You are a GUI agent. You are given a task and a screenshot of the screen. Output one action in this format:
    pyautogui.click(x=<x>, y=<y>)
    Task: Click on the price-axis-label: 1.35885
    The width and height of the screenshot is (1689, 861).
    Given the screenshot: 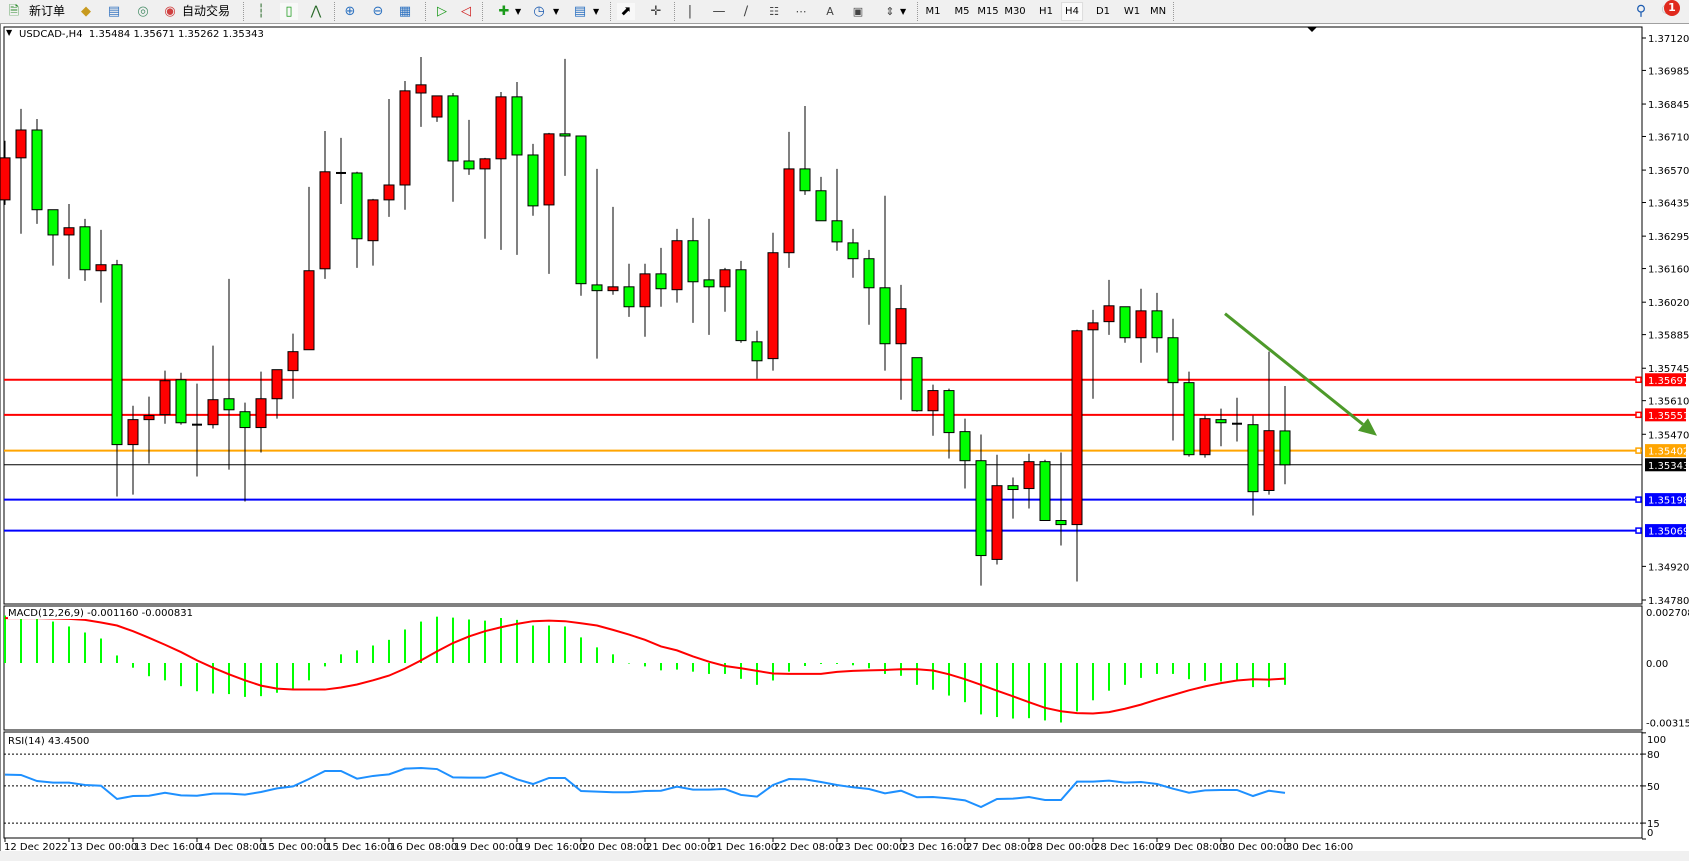 What is the action you would take?
    pyautogui.click(x=1668, y=336)
    